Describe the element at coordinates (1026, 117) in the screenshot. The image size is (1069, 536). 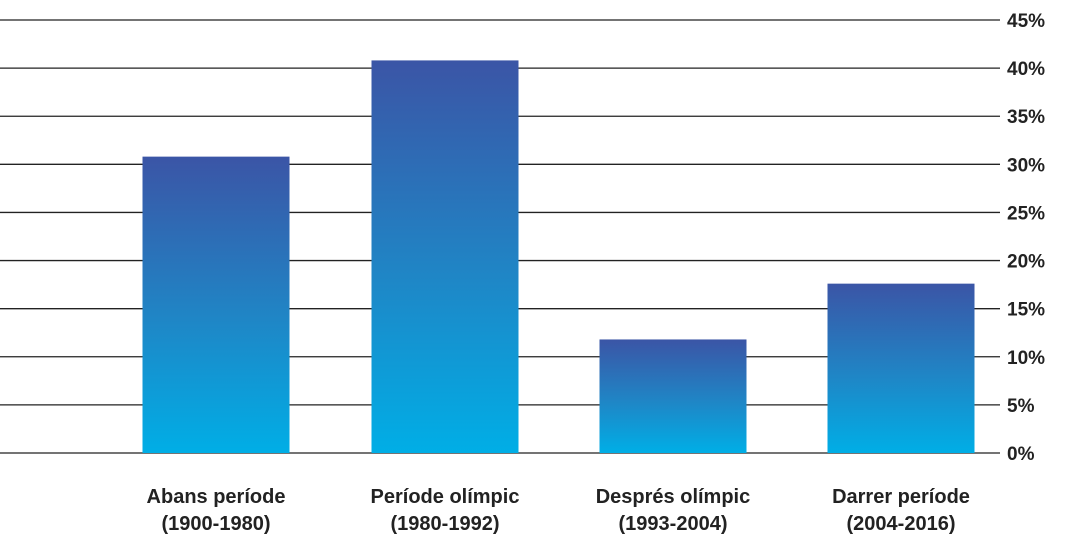
I see `y-tick-label: 35%` at that location.